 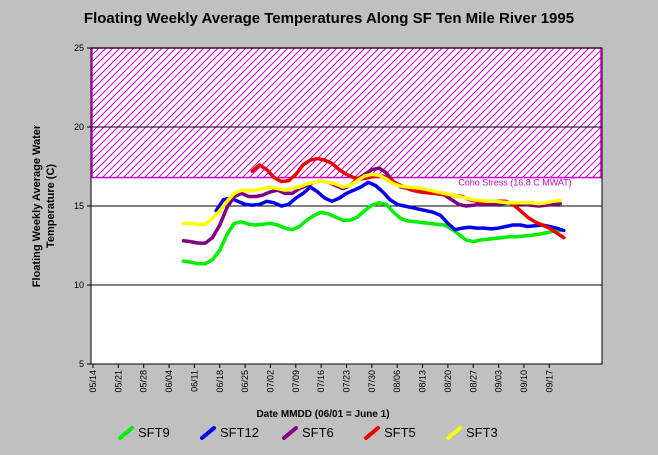 What do you see at coordinates (79, 206) in the screenshot?
I see `y-tick-label: 15` at bounding box center [79, 206].